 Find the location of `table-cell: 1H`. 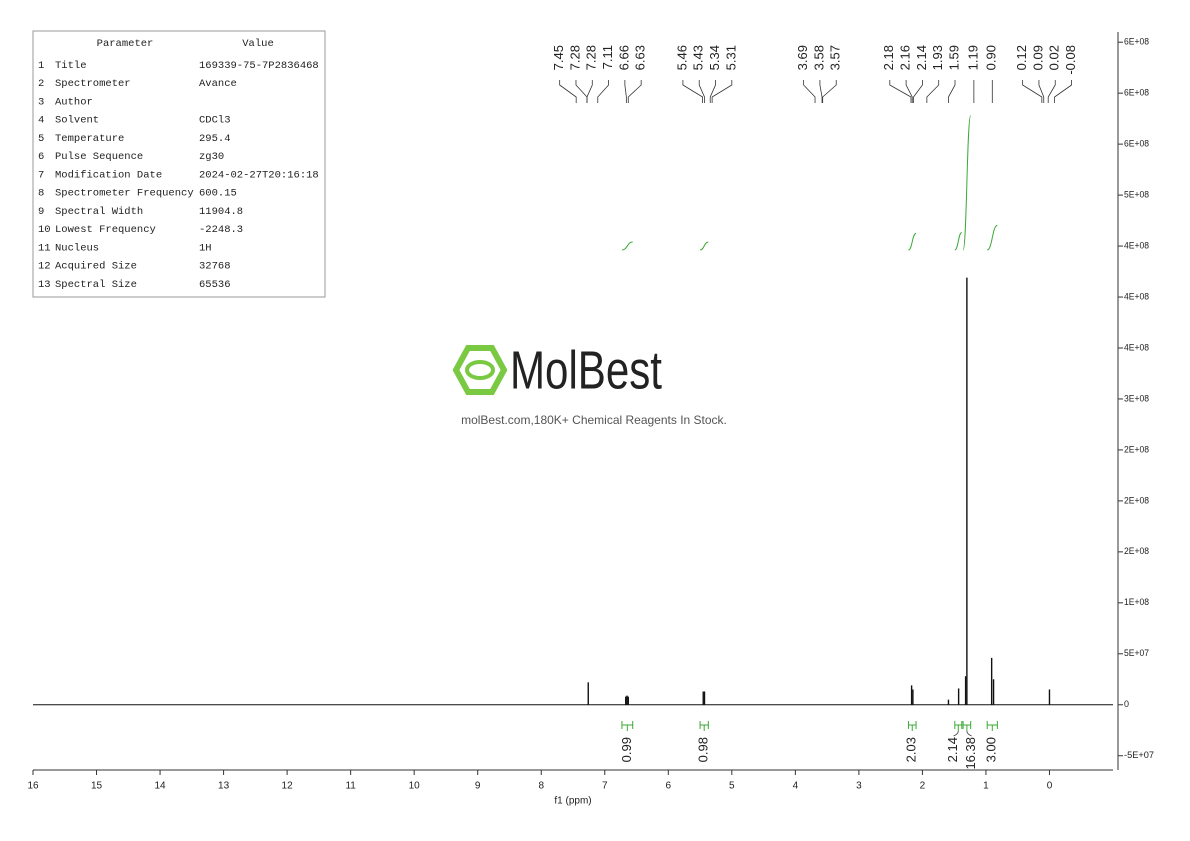

table-cell: 1H is located at coordinates (205, 248).